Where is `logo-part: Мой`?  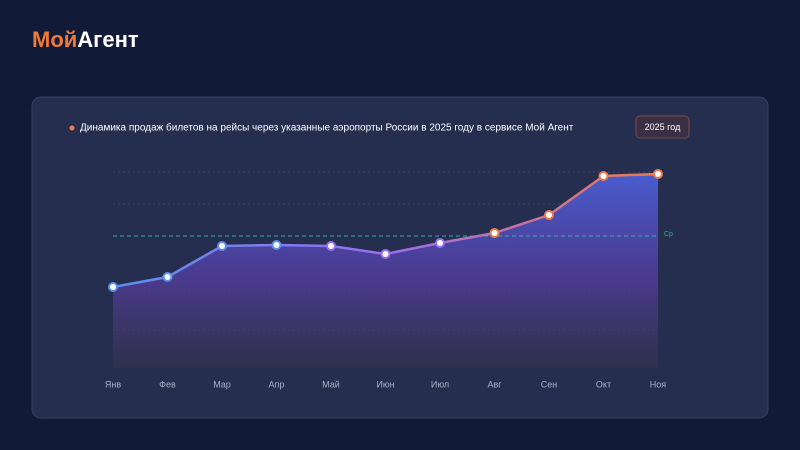 logo-part: Мой is located at coordinates (54, 39).